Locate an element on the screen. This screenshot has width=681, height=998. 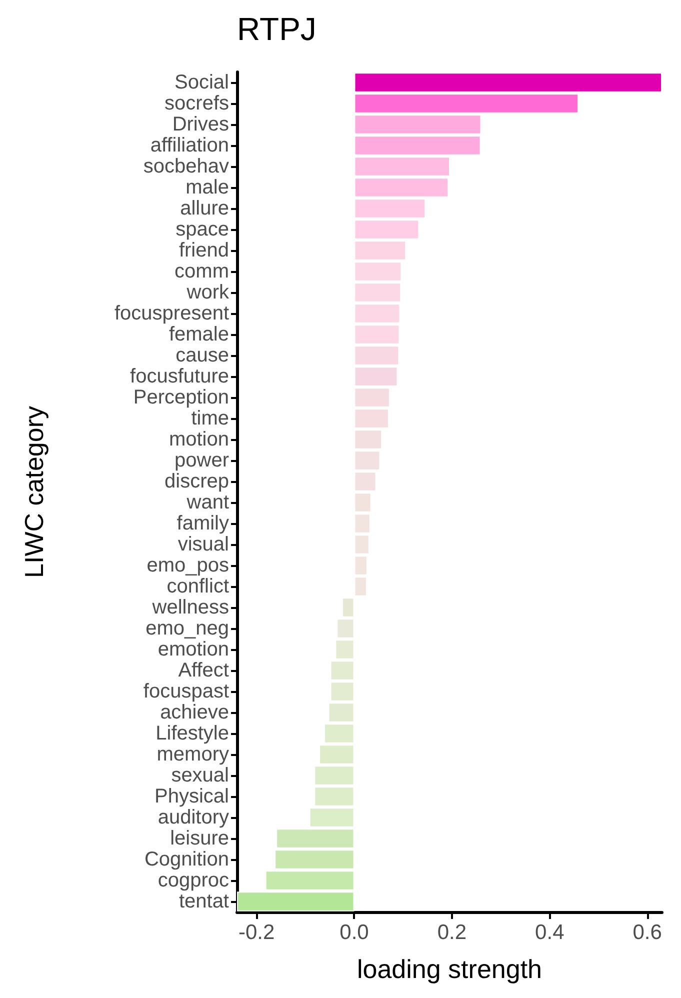
y-tick-label: Affect is located at coordinates (204, 671).